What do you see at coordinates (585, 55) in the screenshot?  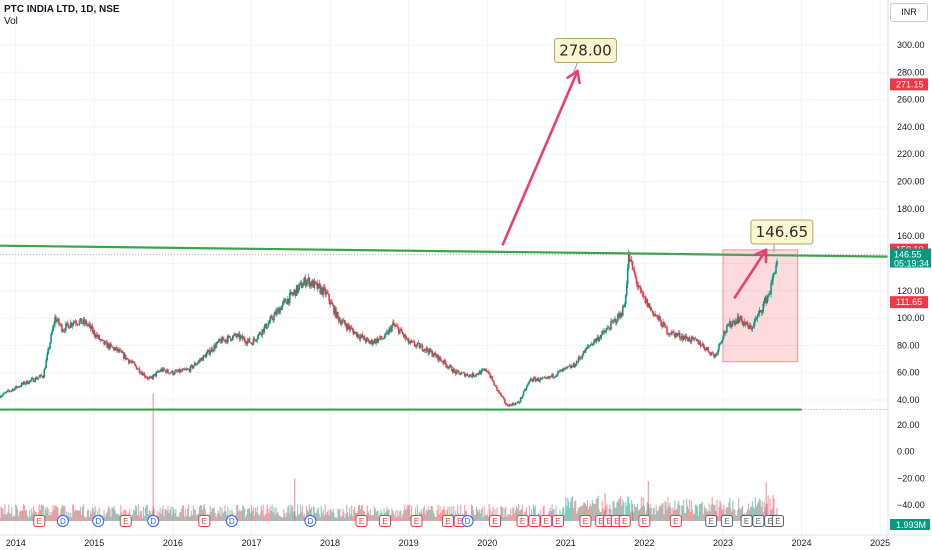 I see `callout-278: 278.00` at bounding box center [585, 55].